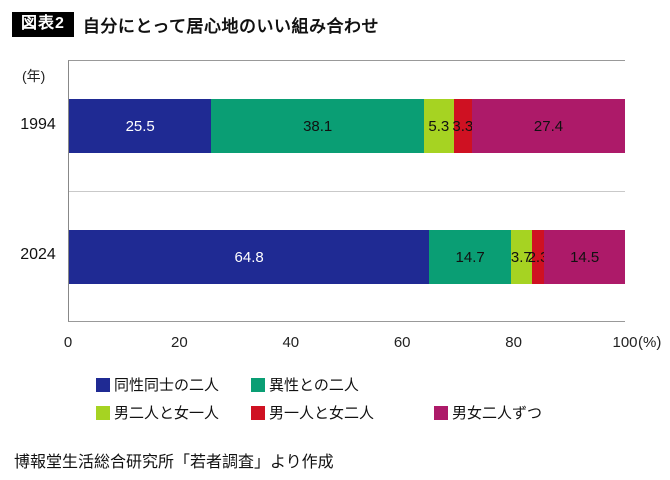  I want to click on bar-value-label: 14.7, so click(470, 257).